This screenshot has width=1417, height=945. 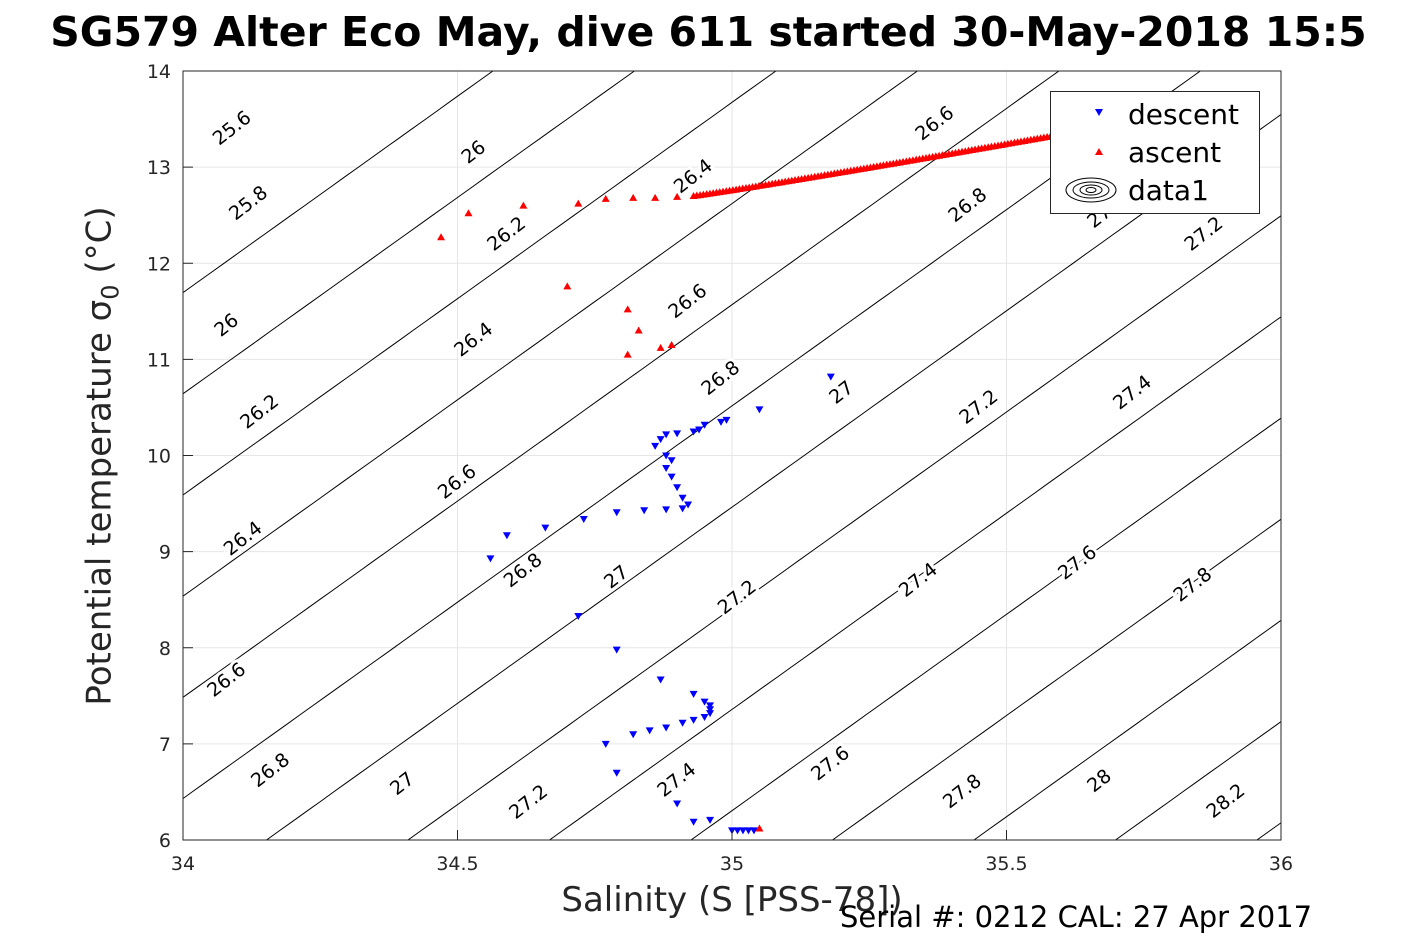 What do you see at coordinates (159, 457) in the screenshot?
I see `y-tick-label: 10` at bounding box center [159, 457].